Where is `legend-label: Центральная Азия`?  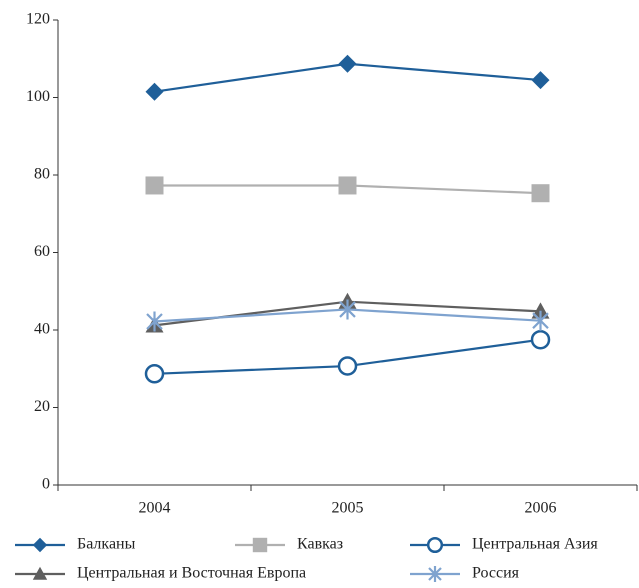
legend-label: Центральная Азия is located at coordinates (535, 544).